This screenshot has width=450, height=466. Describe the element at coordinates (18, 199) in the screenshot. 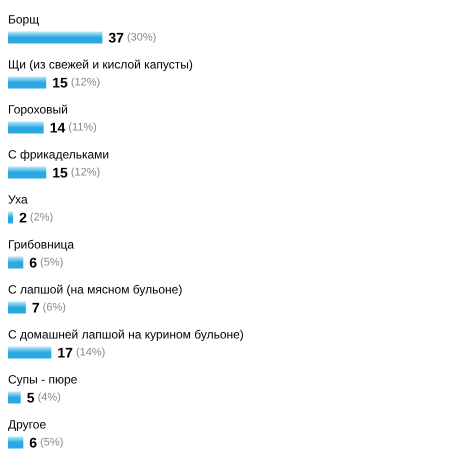

I see `y-tick-label: Уха` at that location.